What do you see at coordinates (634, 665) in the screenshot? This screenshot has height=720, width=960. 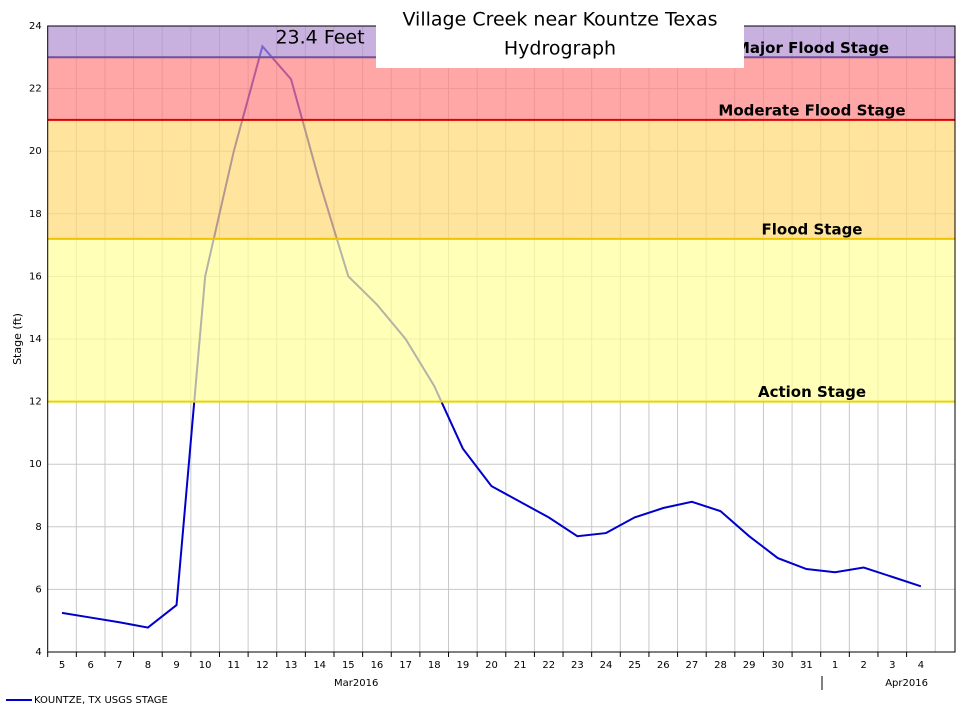 I see `x-tick-label: 25` at bounding box center [634, 665].